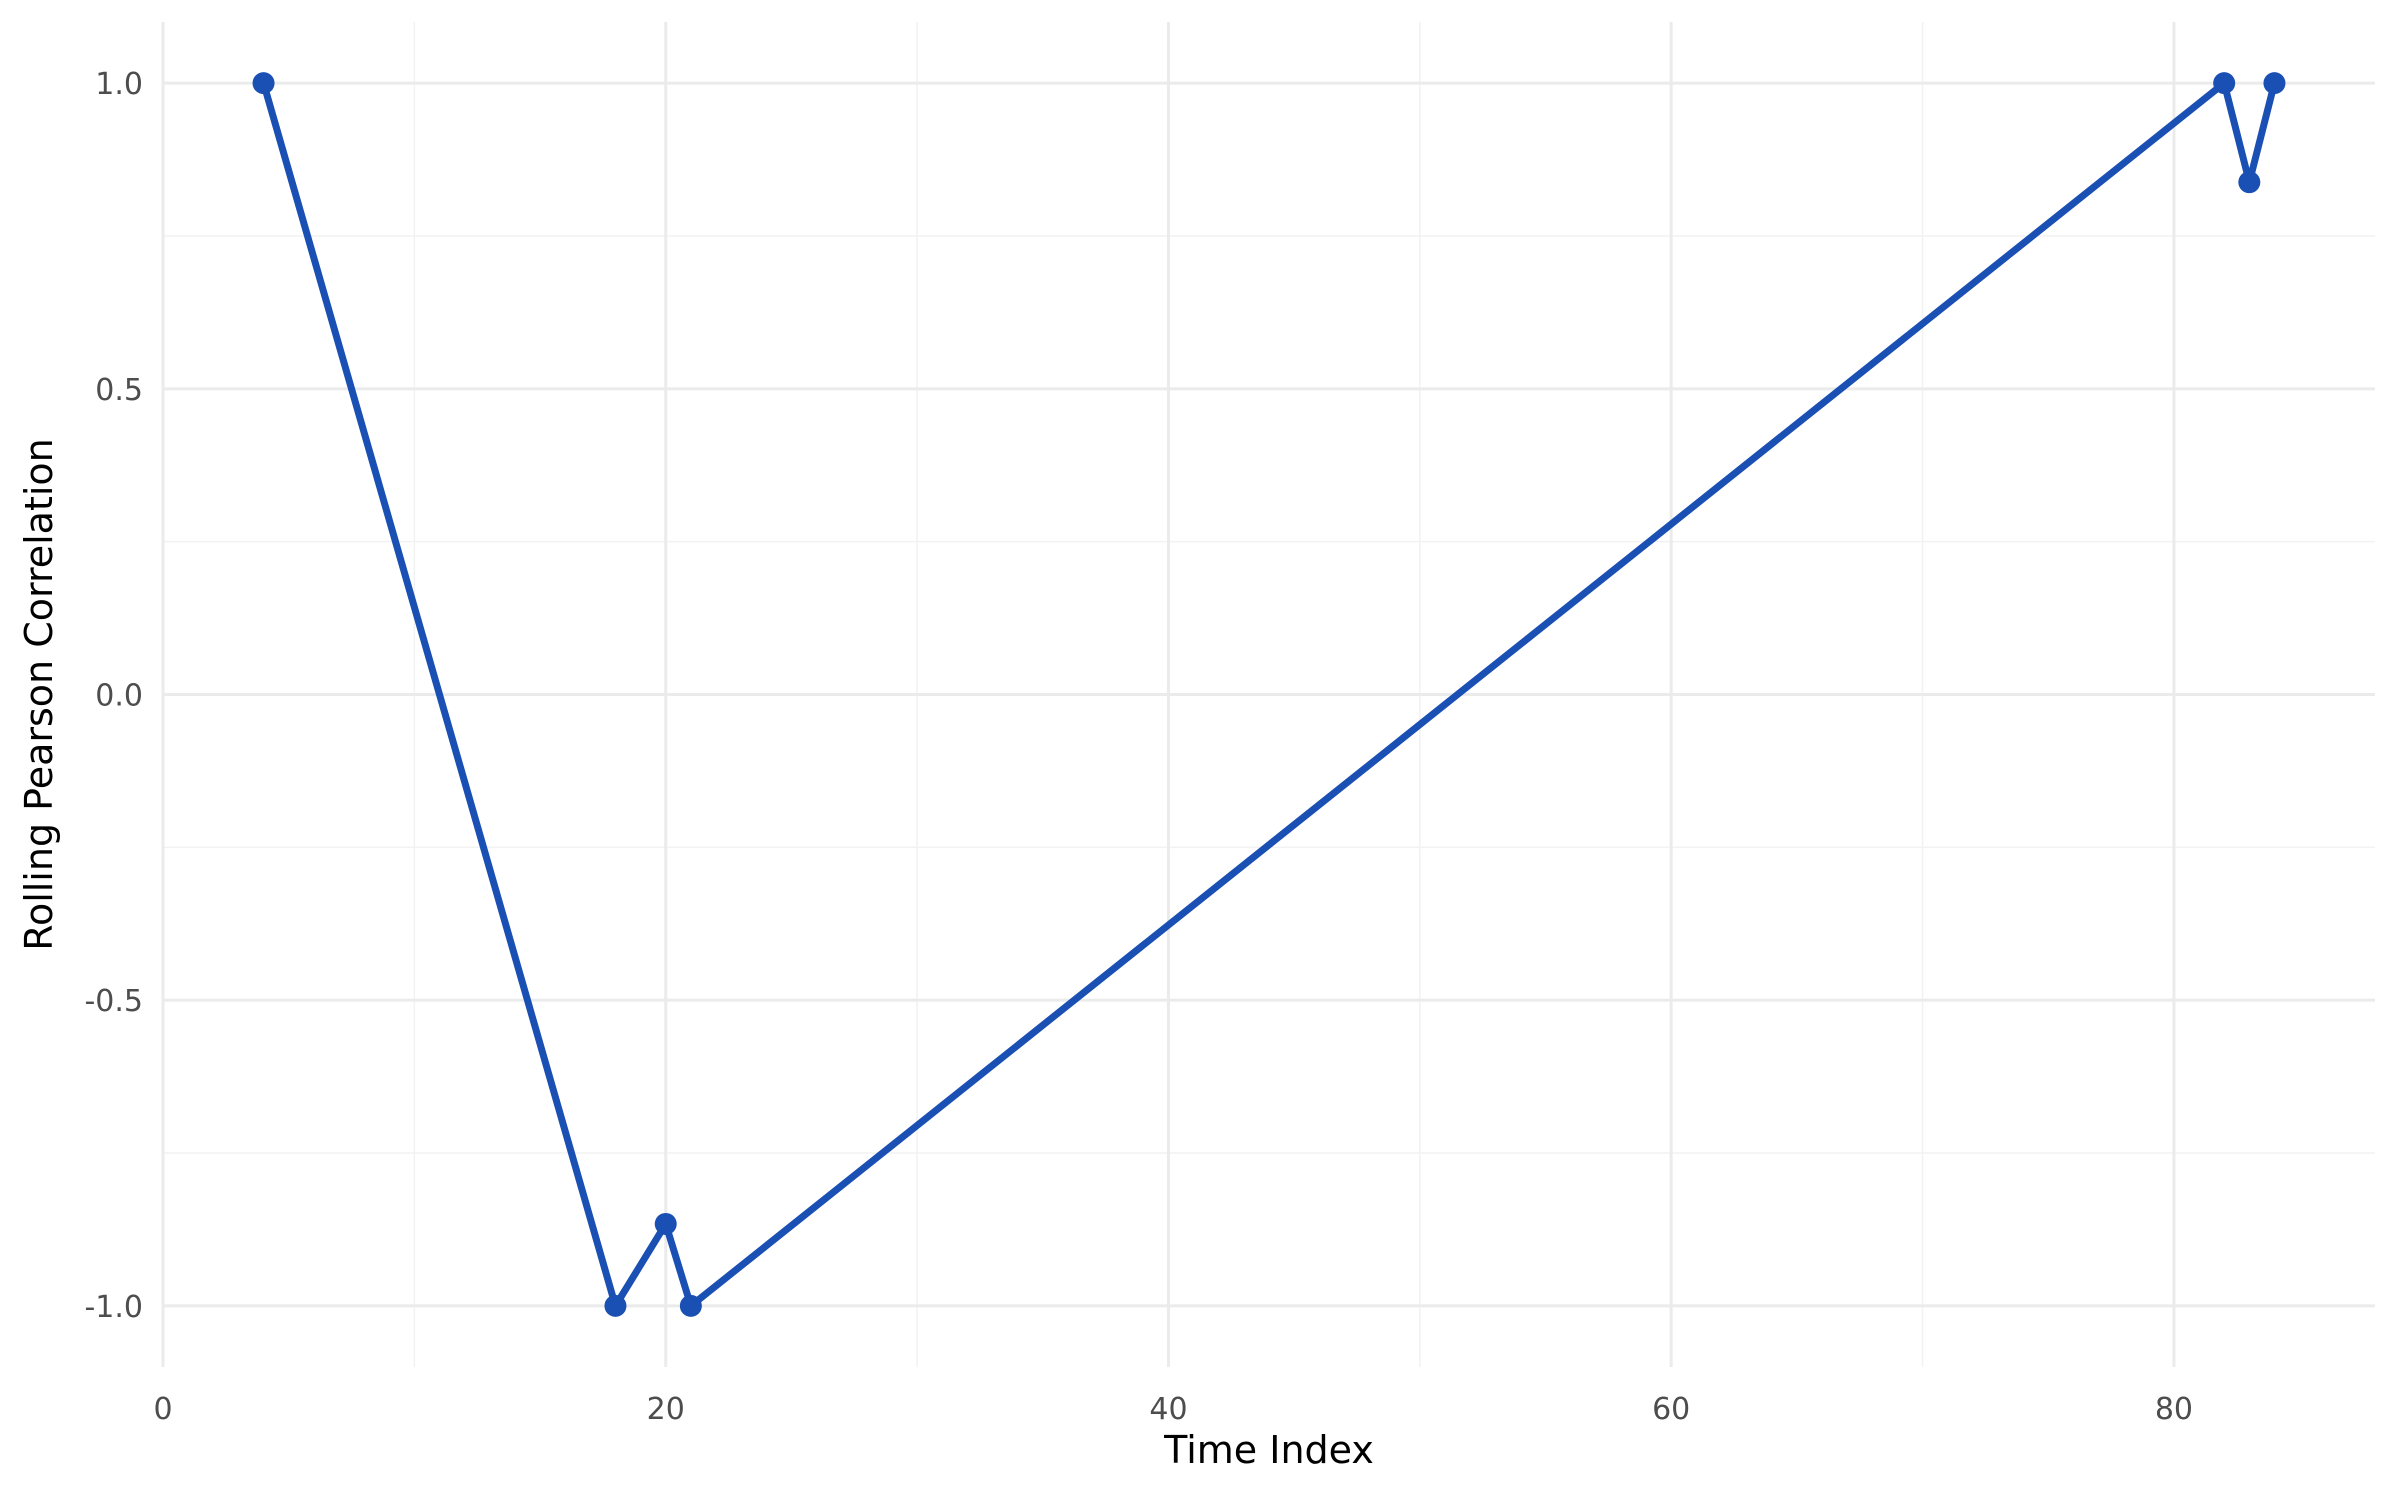 Image resolution: width=2400 pixels, height=1500 pixels. What do you see at coordinates (119, 696) in the screenshot?
I see `y-tick-label: 0.0` at bounding box center [119, 696].